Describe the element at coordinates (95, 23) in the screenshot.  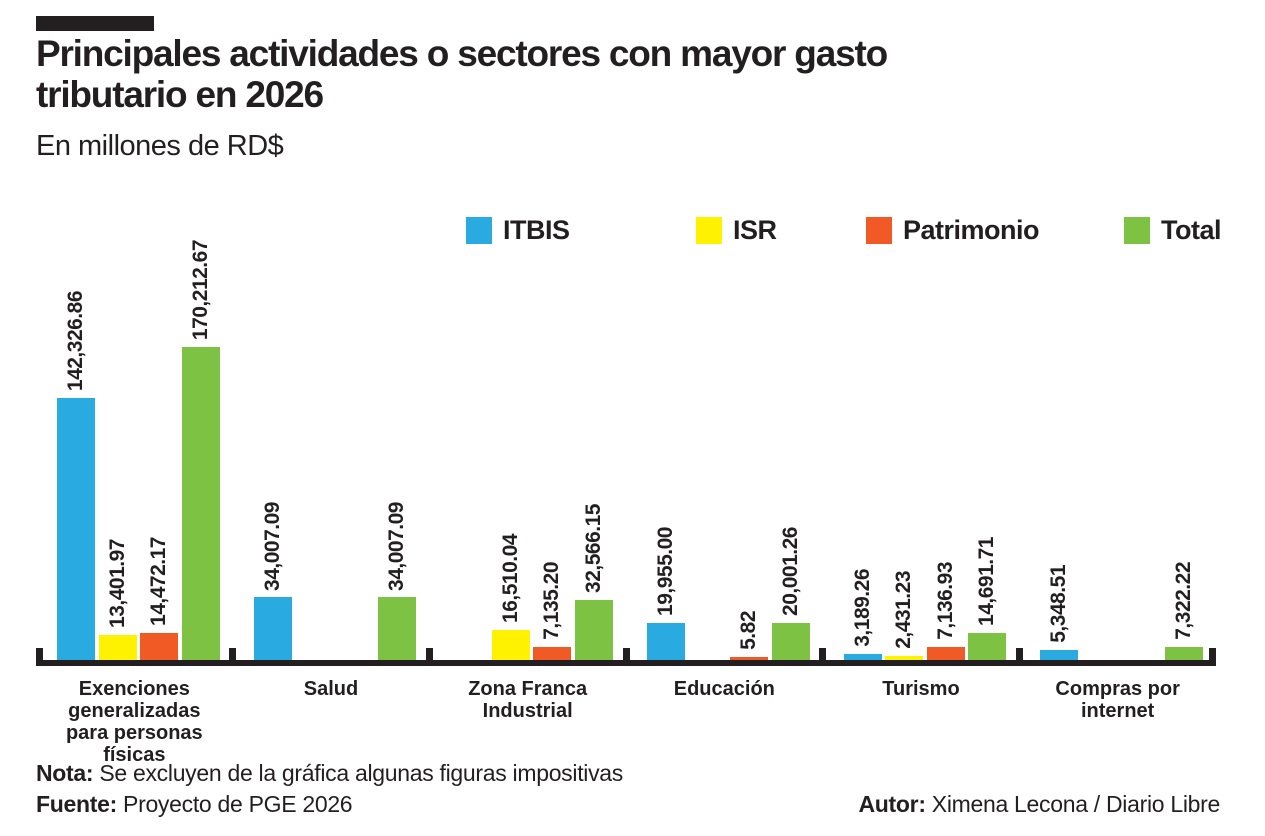
I see `kicker-bar` at that location.